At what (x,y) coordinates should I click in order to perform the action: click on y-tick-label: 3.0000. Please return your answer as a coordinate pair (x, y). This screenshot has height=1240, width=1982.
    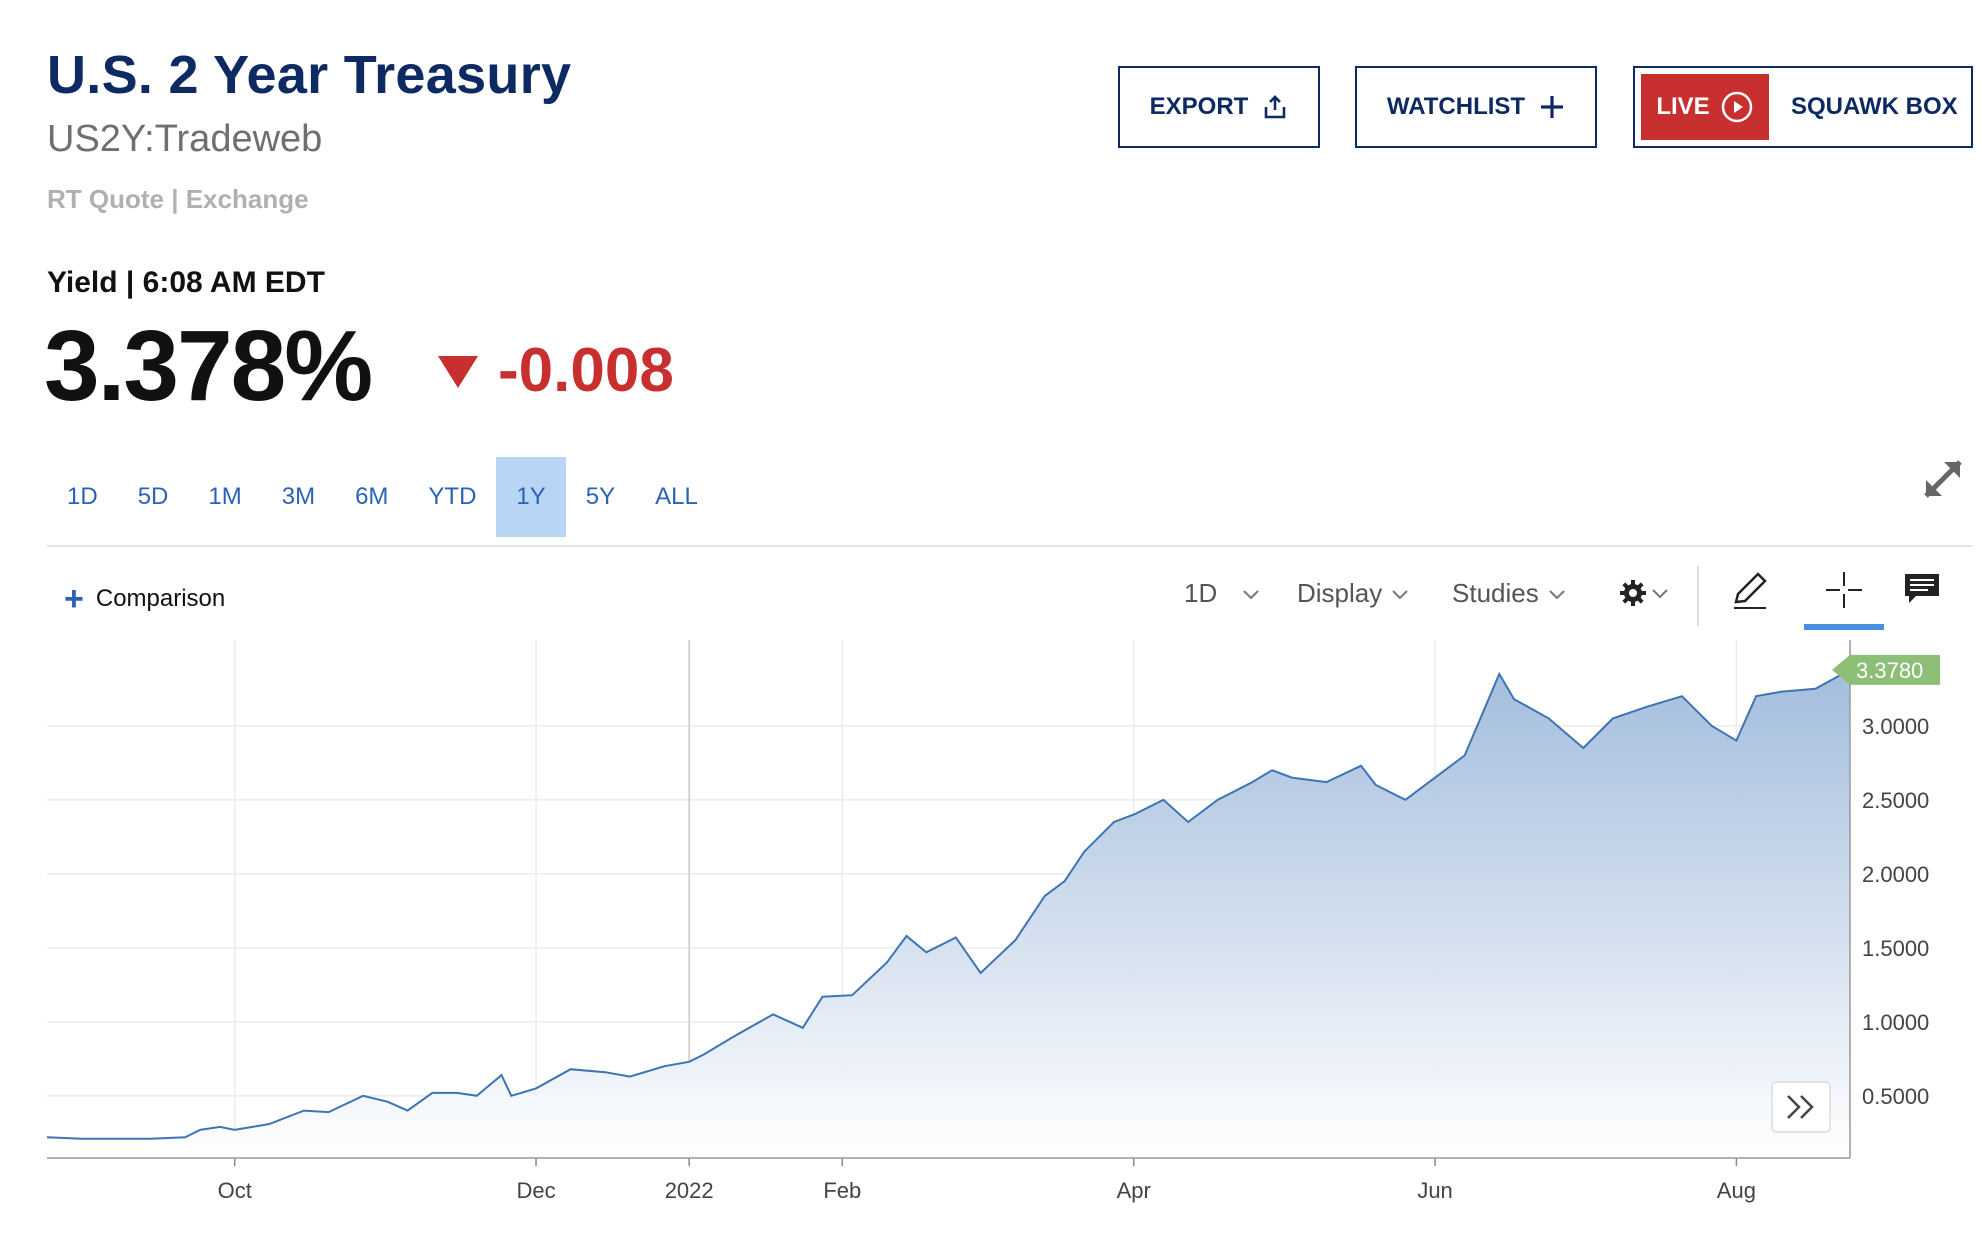
    Looking at the image, I should click on (1895, 726).